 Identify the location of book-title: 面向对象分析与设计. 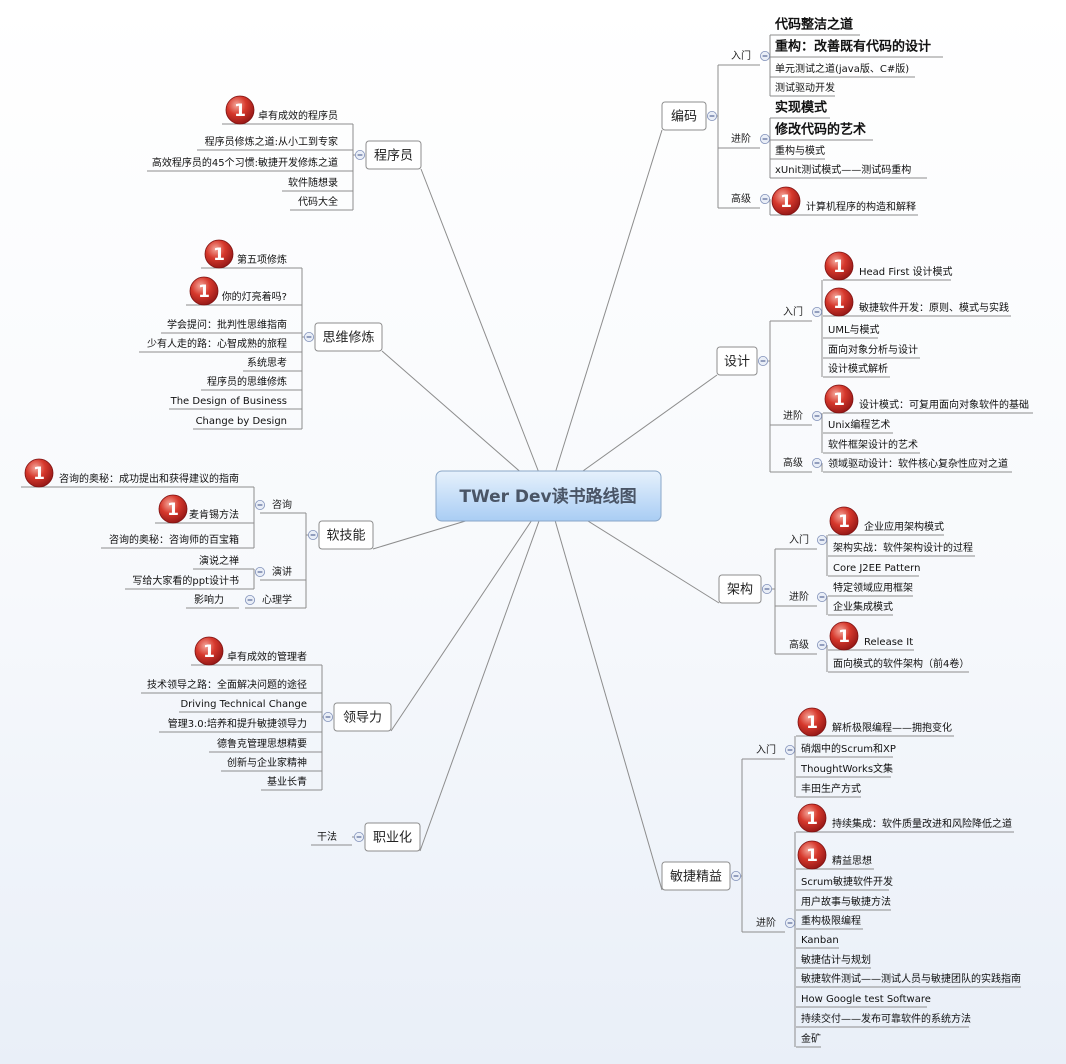
(873, 349).